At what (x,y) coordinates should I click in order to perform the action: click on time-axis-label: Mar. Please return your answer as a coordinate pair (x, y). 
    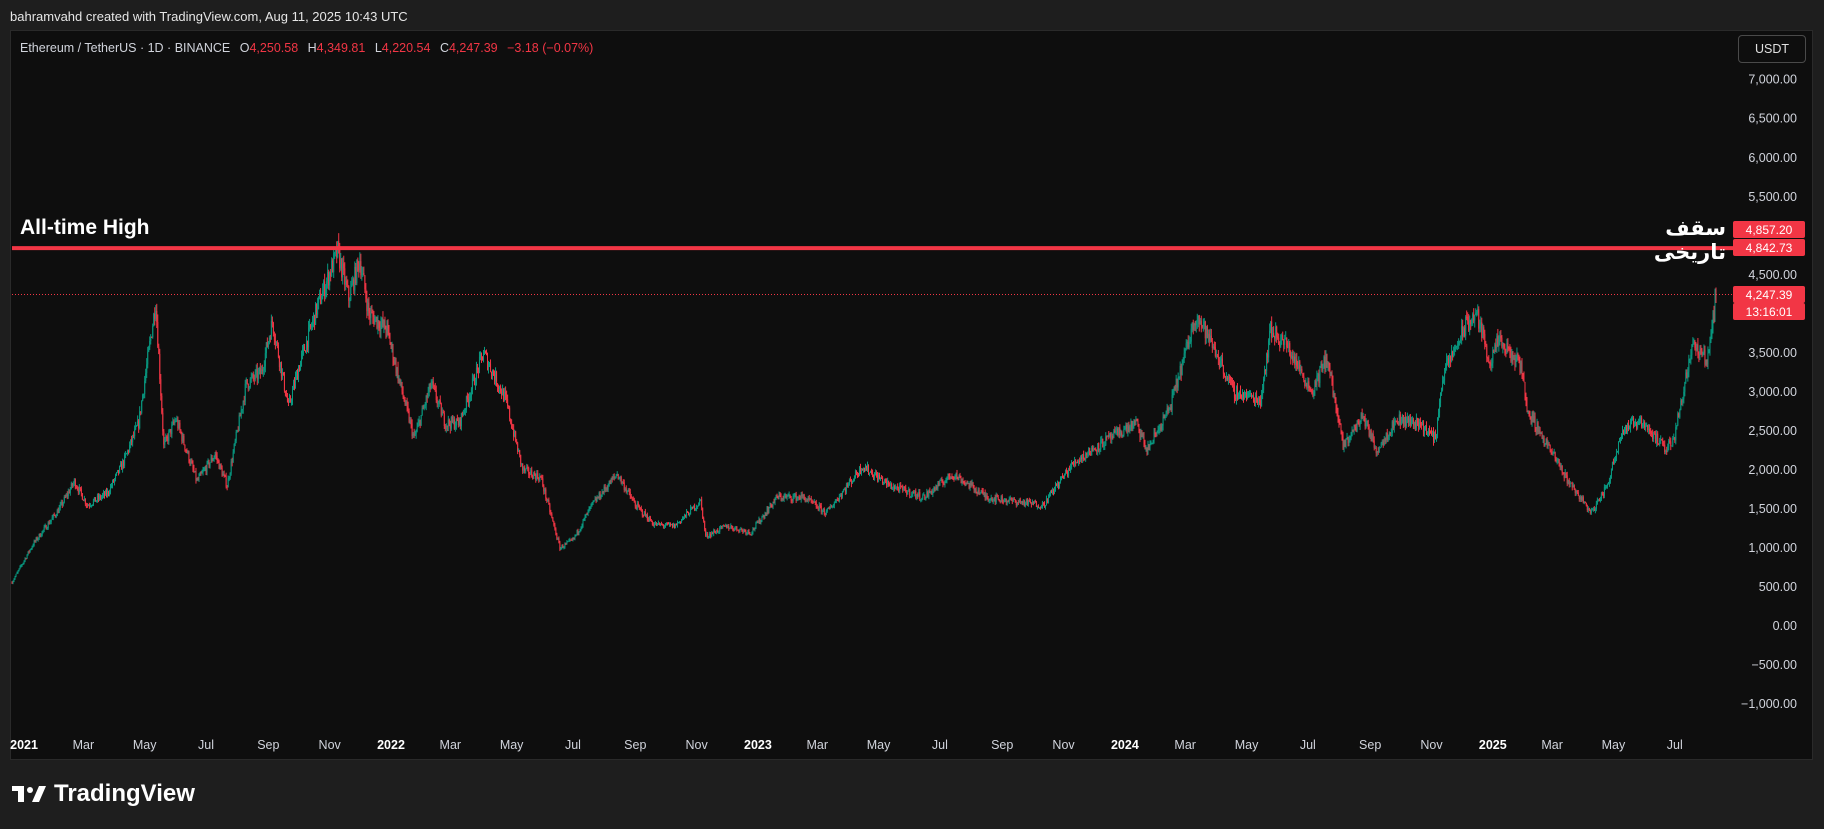
    Looking at the image, I should click on (84, 745).